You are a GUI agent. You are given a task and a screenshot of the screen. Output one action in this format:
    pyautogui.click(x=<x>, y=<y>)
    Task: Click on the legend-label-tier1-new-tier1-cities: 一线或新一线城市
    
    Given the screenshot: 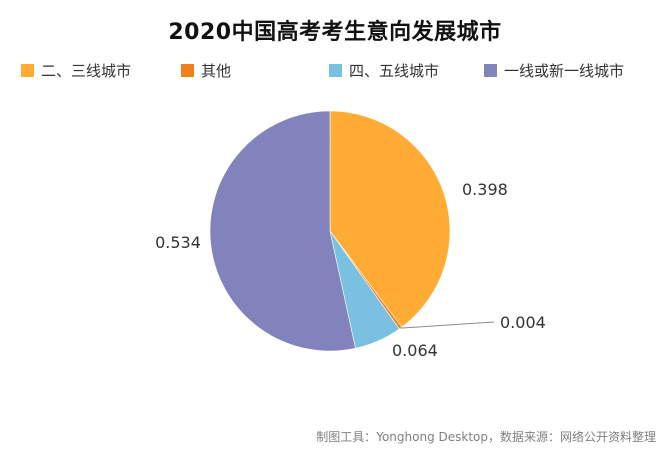 What is the action you would take?
    pyautogui.click(x=564, y=70)
    